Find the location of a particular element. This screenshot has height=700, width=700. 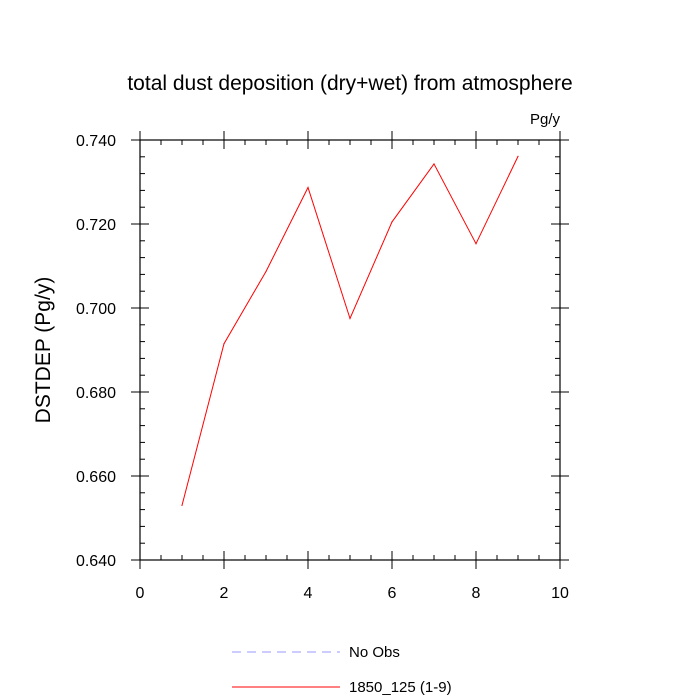

legend-label: 1850_125 (1-9) is located at coordinates (400, 687).